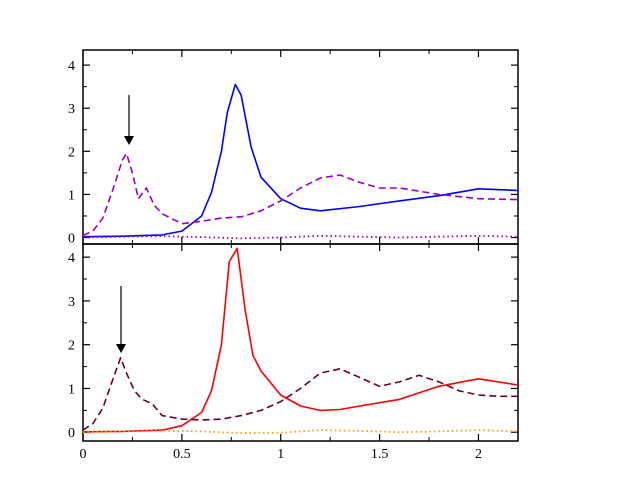 The width and height of the screenshot is (635, 491). Describe the element at coordinates (121, 348) in the screenshot. I see `bottom-arrow-head` at that location.